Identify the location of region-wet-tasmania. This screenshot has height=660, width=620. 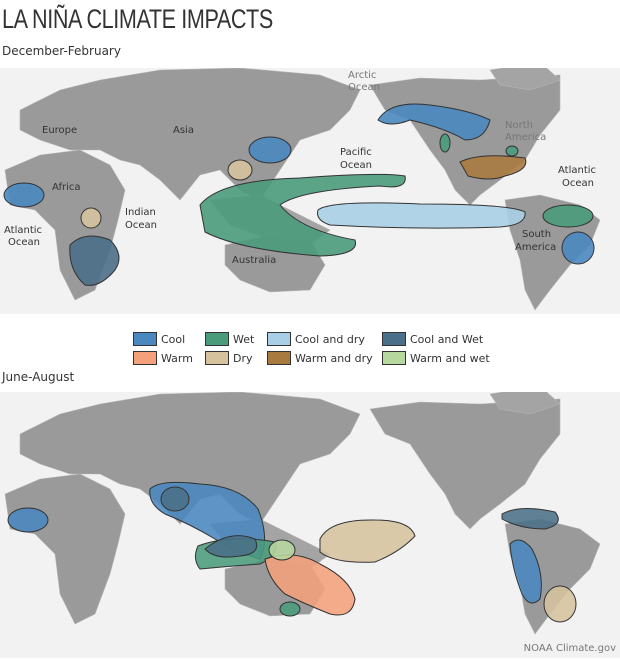
(290, 609).